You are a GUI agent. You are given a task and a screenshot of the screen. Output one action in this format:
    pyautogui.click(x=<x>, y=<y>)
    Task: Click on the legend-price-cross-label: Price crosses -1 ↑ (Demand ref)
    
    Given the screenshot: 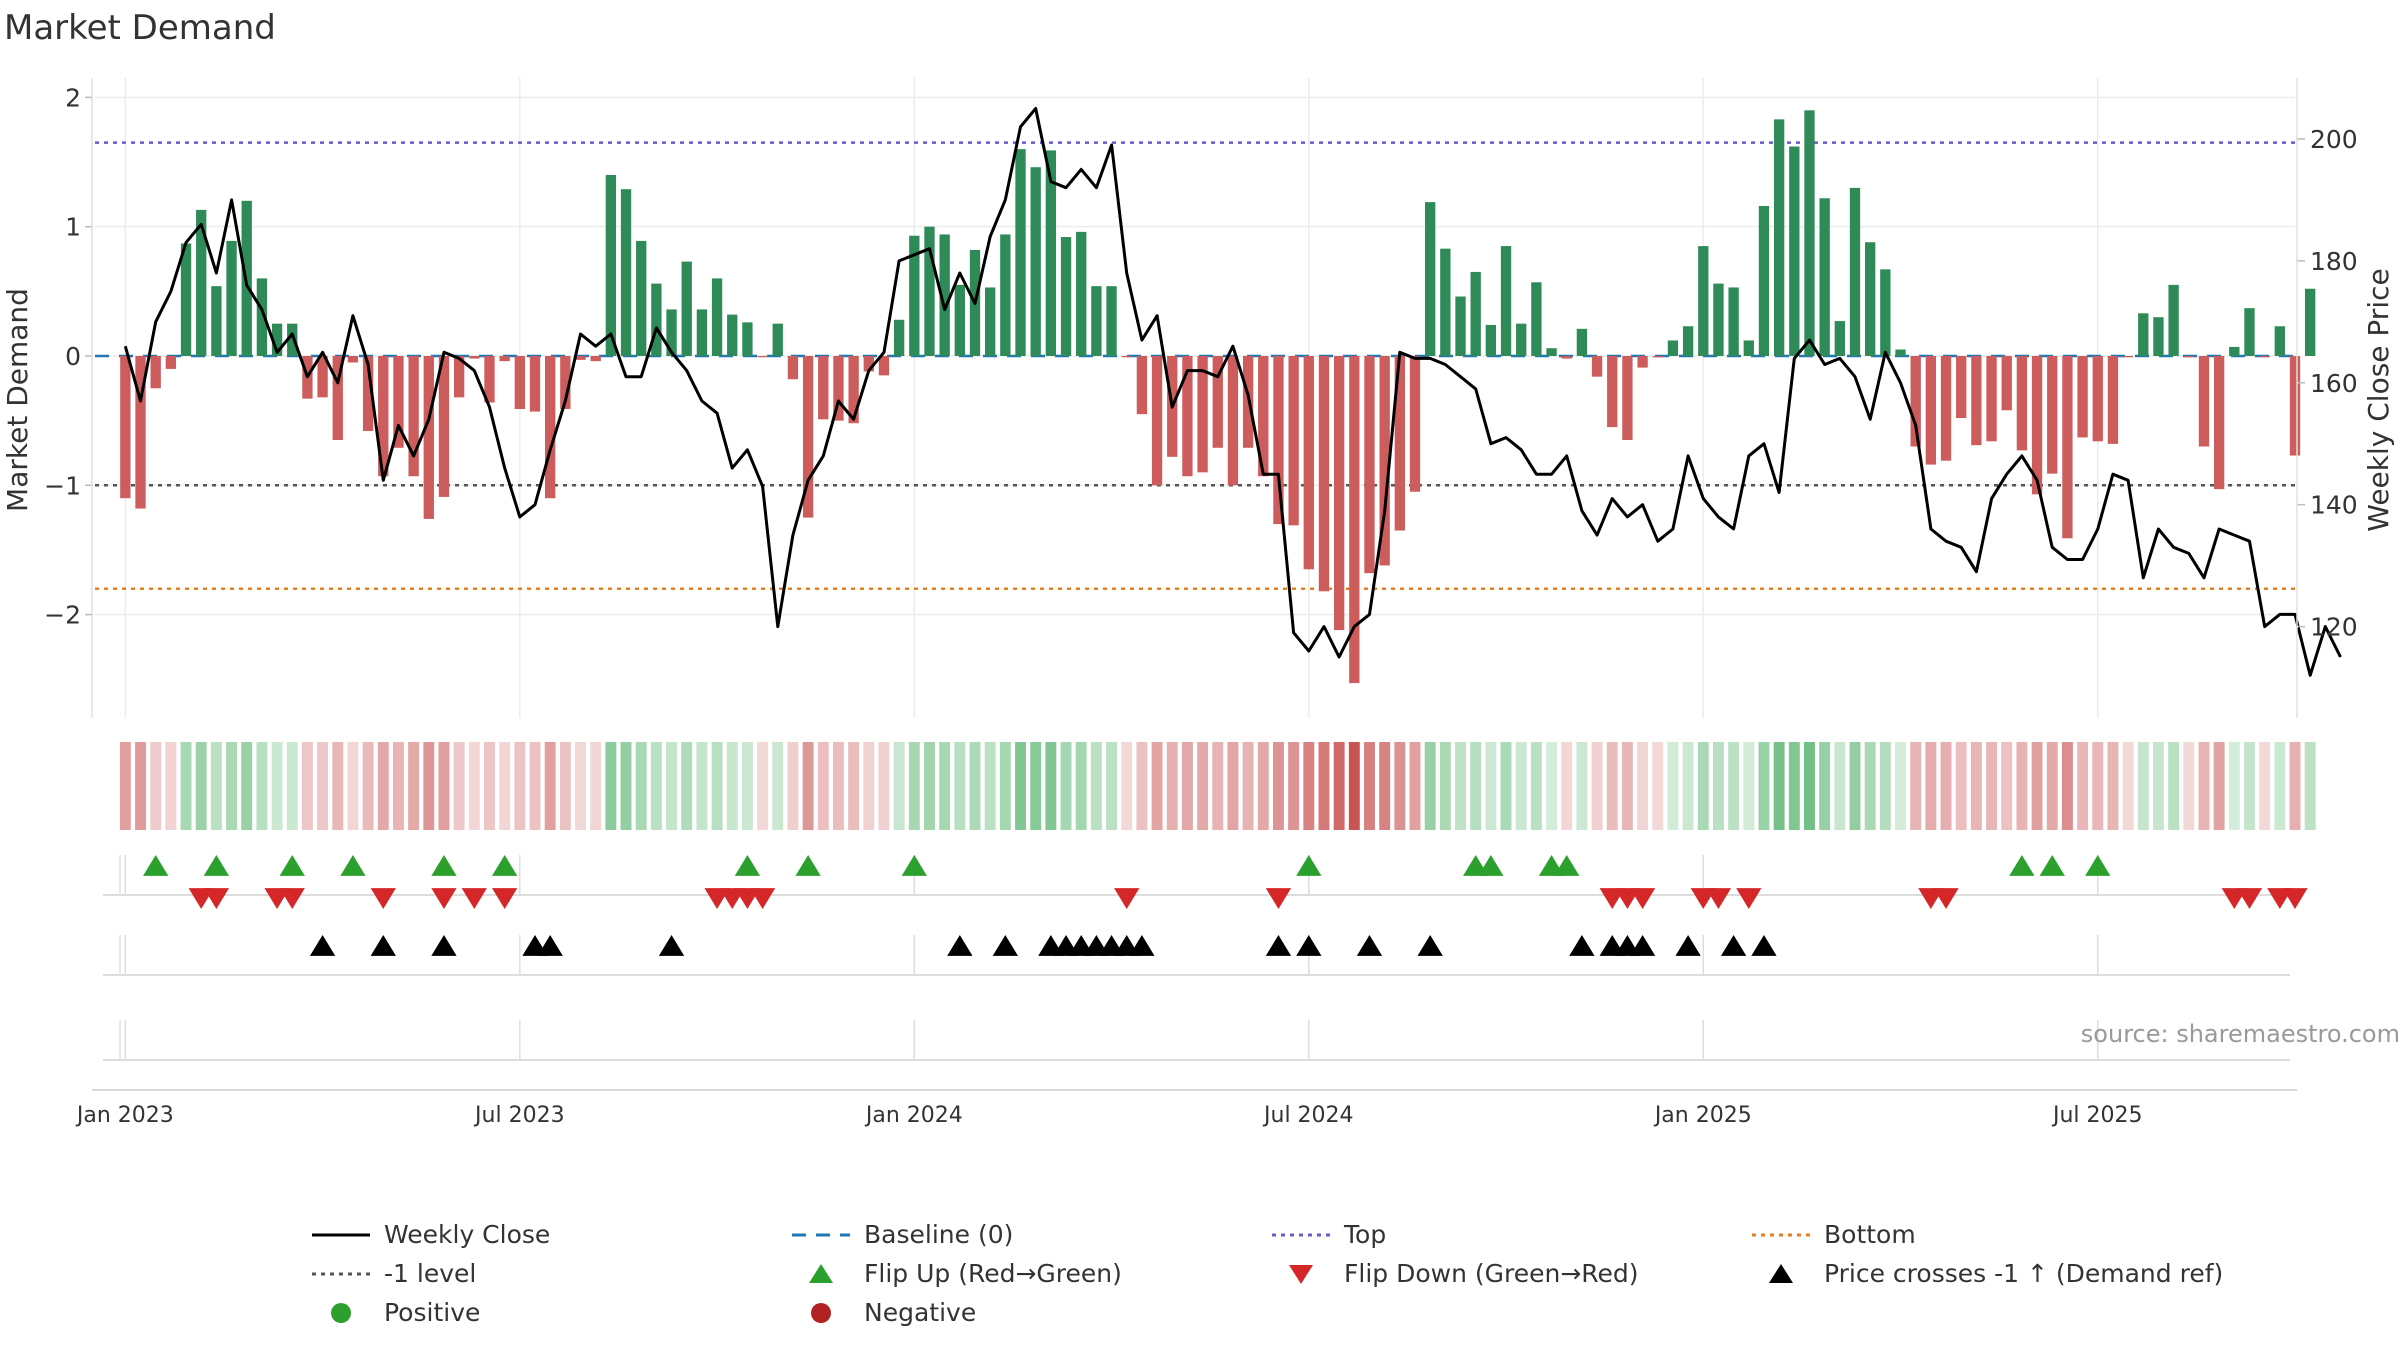 What is the action you would take?
    pyautogui.click(x=2024, y=1273)
    